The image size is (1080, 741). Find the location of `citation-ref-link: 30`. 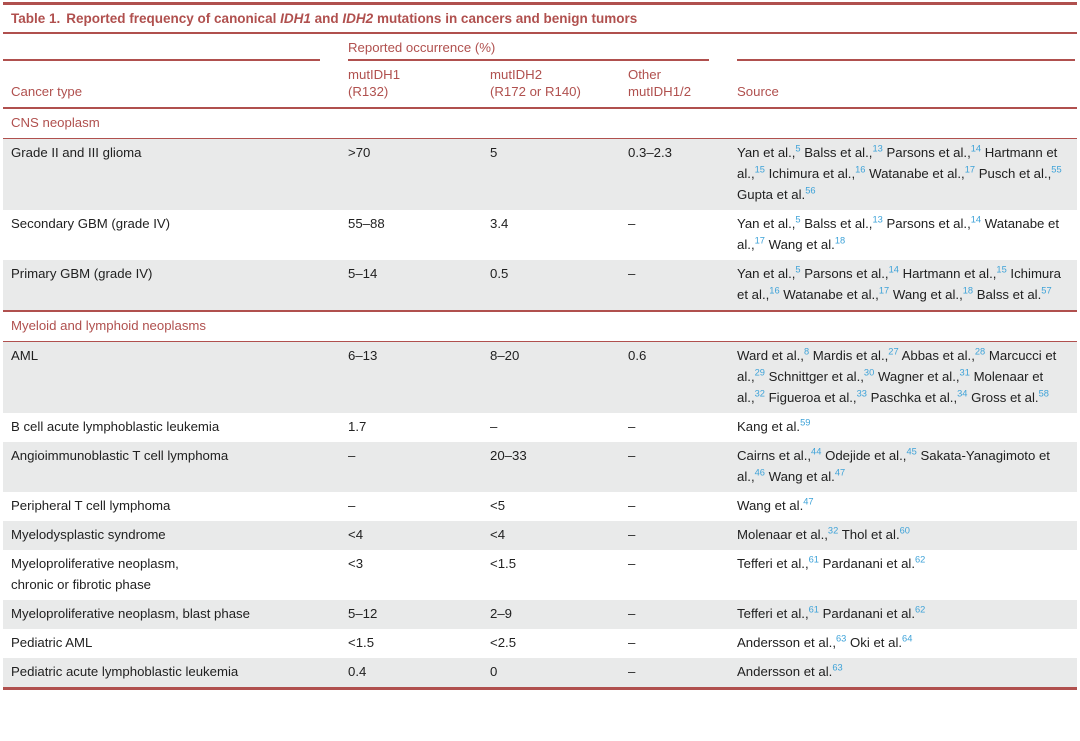

citation-ref-link: 30 is located at coordinates (869, 372).